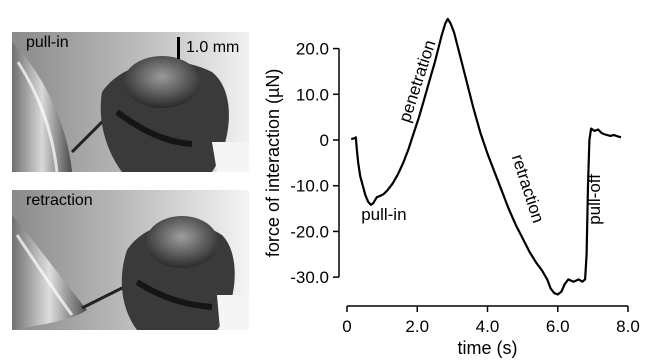 The width and height of the screenshot is (653, 360). Describe the element at coordinates (178, 48) in the screenshot. I see `scale-bar-line` at that location.